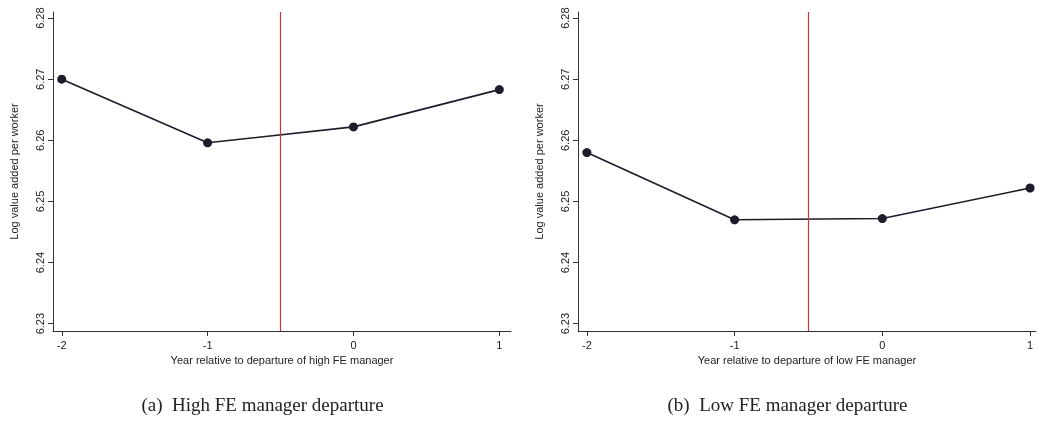 This screenshot has height=427, width=1050. What do you see at coordinates (262, 405) in the screenshot?
I see `text: (a) High FE manager departure` at bounding box center [262, 405].